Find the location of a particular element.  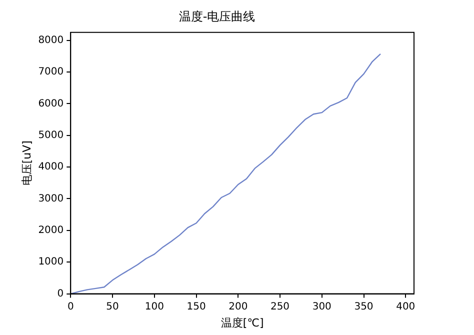

y-tick-label: 6000 is located at coordinates (51, 104).